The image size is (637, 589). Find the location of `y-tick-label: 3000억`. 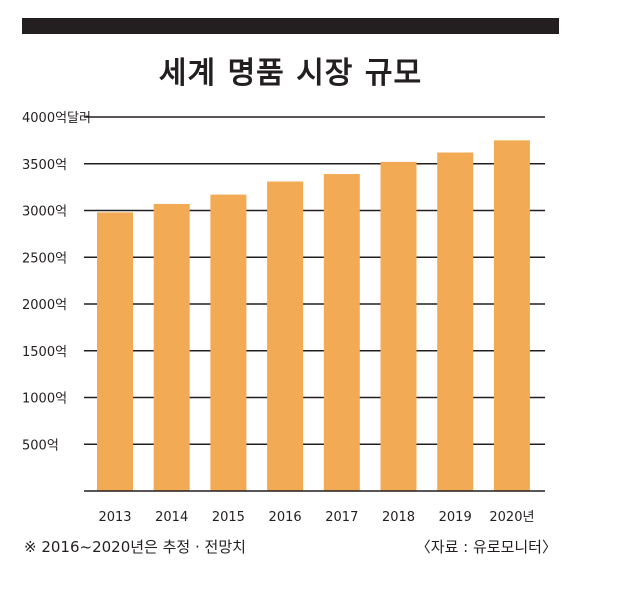

y-tick-label: 3000억 is located at coordinates (44, 212).